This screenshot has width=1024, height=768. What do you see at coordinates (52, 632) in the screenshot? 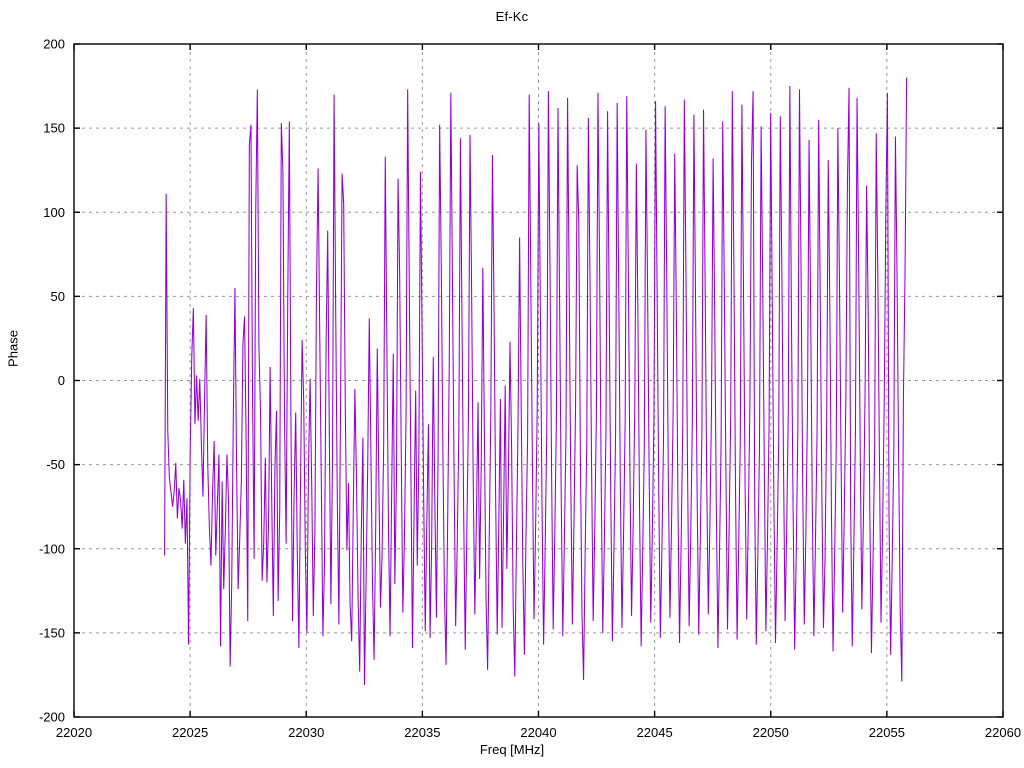
I see `y-tick-label: -150` at bounding box center [52, 632].